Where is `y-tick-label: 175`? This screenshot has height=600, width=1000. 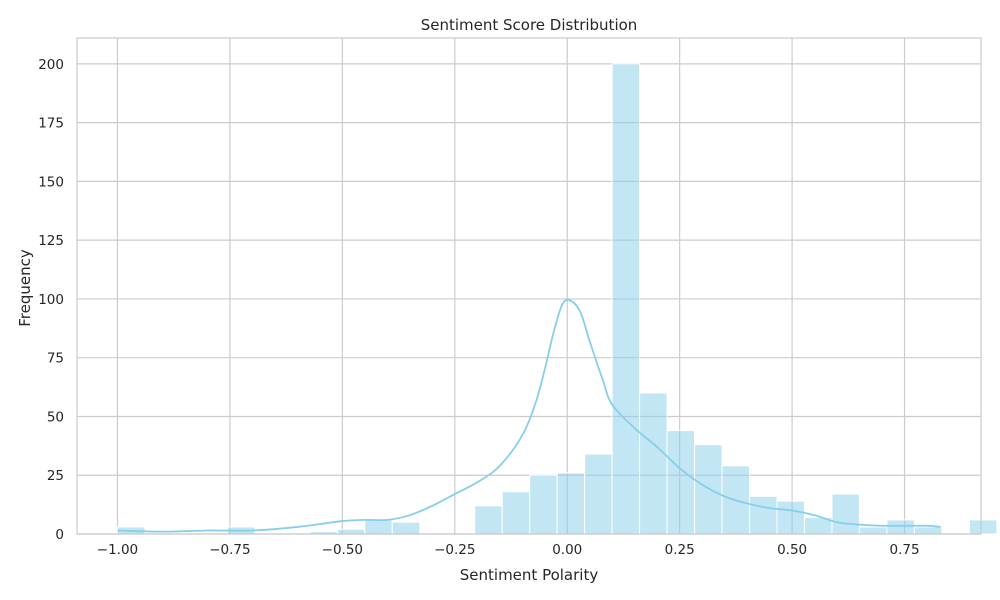
y-tick-label: 175 is located at coordinates (51, 124).